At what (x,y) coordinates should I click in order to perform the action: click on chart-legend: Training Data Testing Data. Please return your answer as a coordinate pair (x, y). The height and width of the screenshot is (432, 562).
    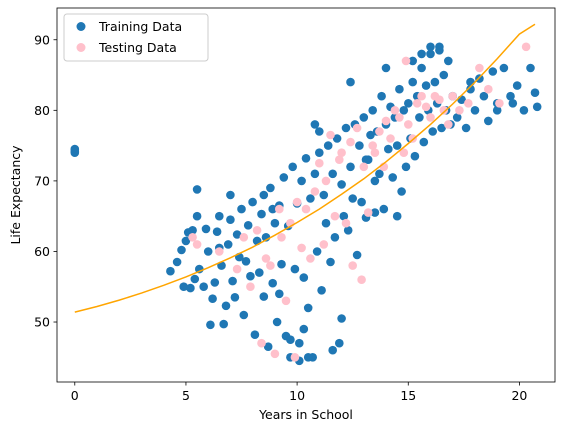
    Looking at the image, I should click on (136, 37).